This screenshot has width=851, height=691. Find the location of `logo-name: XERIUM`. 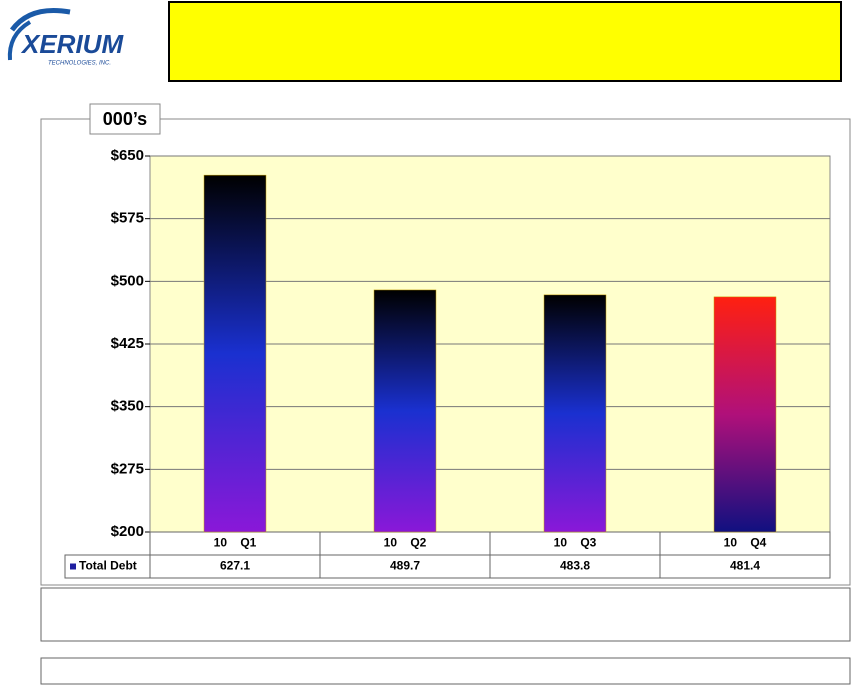

logo-name: XERIUM is located at coordinates (72, 44).